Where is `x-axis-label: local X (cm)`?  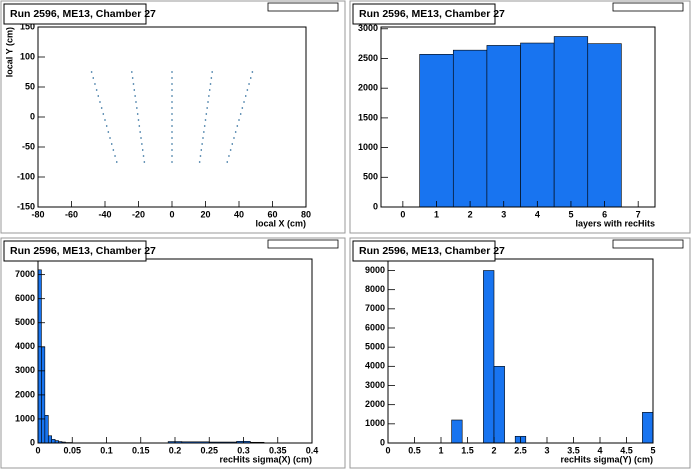 x-axis-label: local X (cm) is located at coordinates (280, 223).